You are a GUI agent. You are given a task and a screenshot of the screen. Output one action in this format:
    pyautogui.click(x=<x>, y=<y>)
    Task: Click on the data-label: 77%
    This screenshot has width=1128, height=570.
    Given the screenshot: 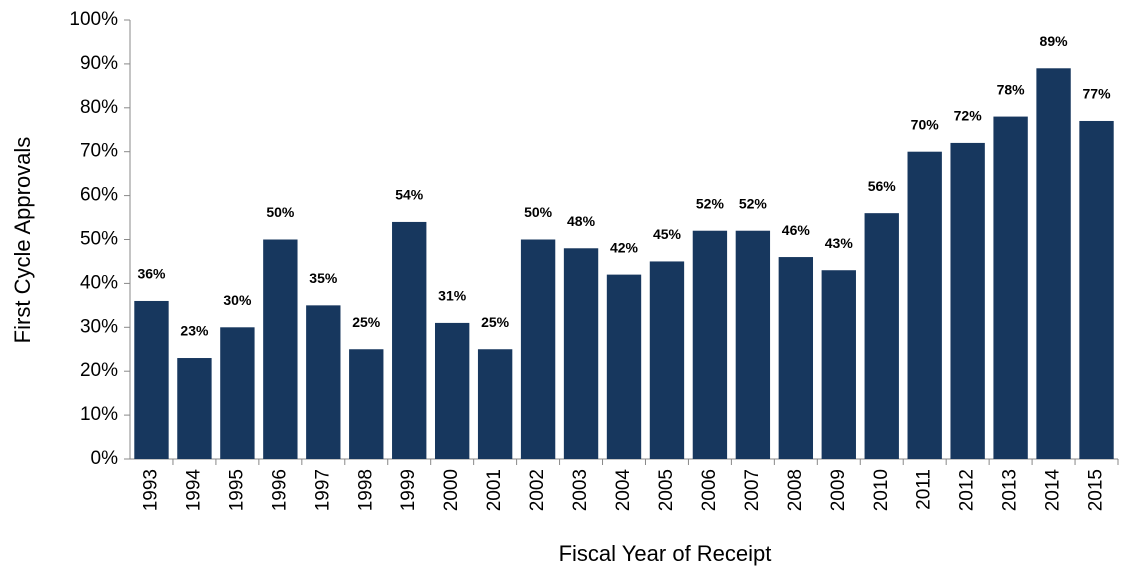 What is the action you would take?
    pyautogui.click(x=1097, y=94)
    